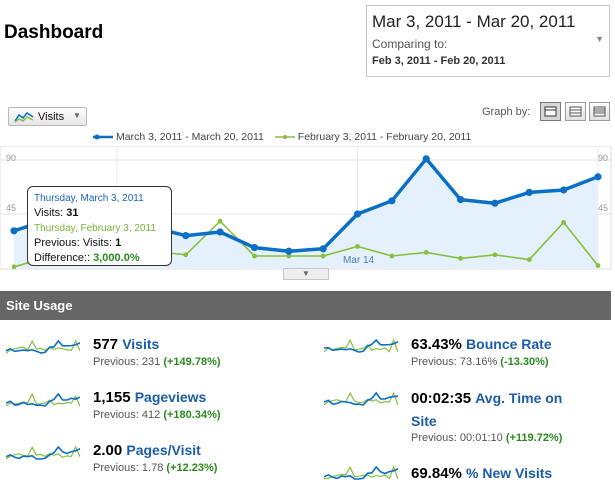 Image resolution: width=615 pixels, height=482 pixels. What do you see at coordinates (192, 362) in the screenshot?
I see `change-value: (+149.78%)` at bounding box center [192, 362].